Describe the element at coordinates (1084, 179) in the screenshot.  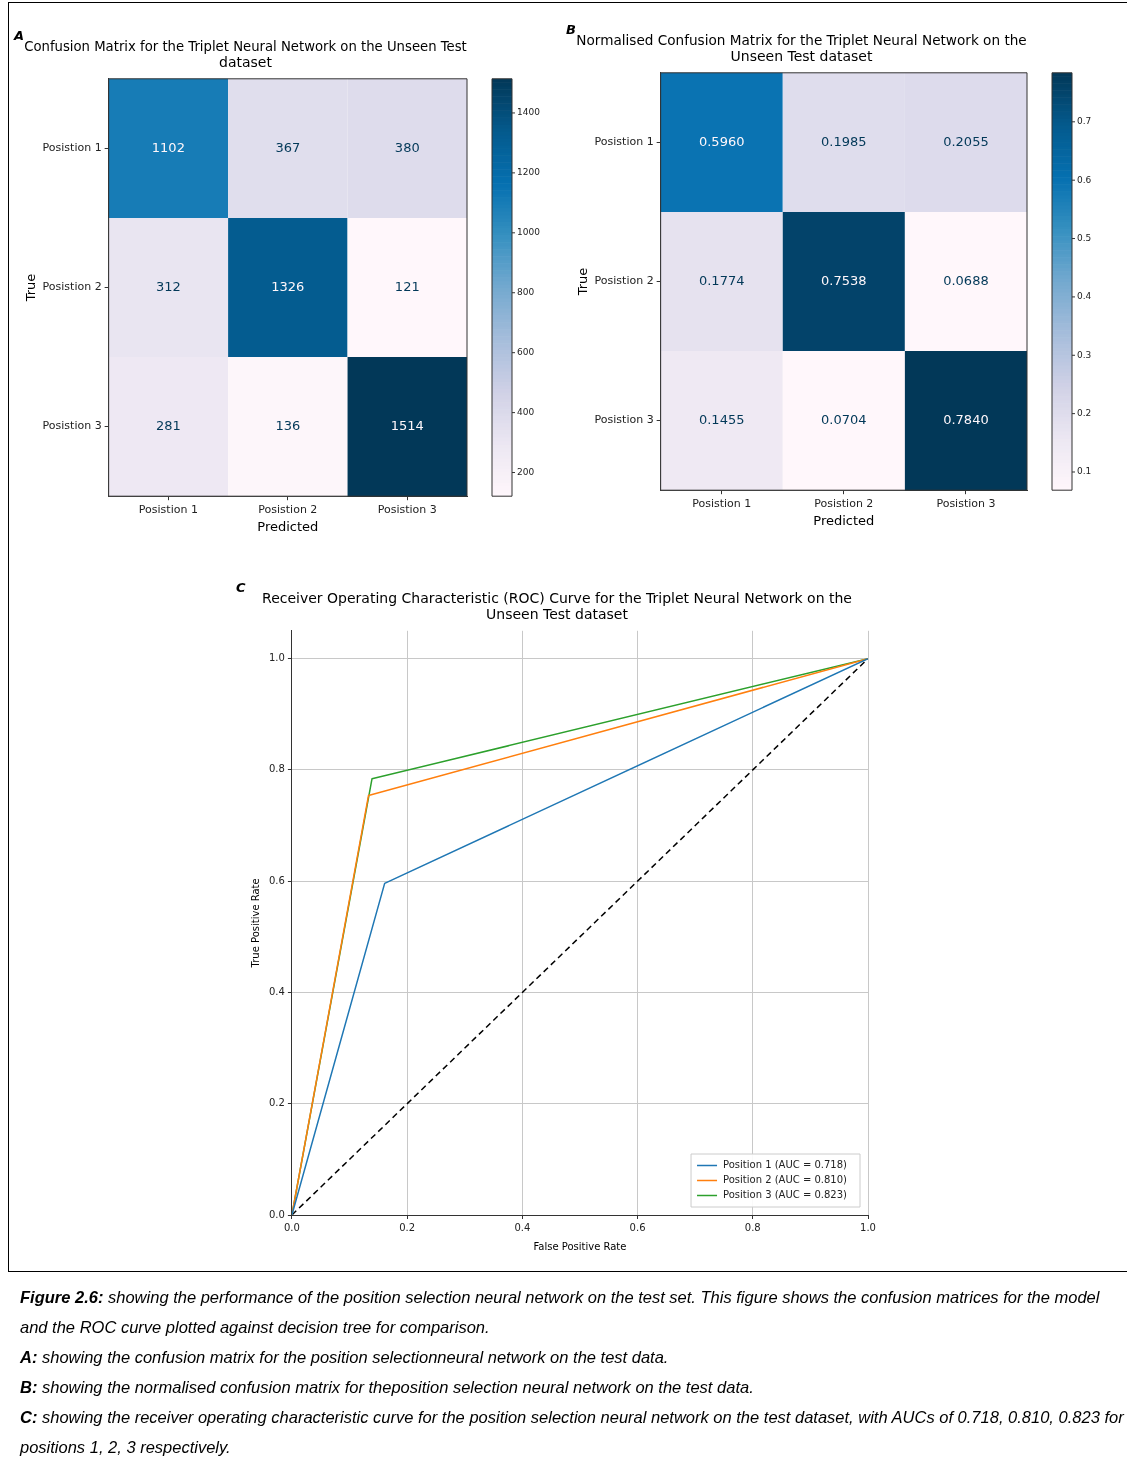
I see `color-bar-label: 0.6` at that location.